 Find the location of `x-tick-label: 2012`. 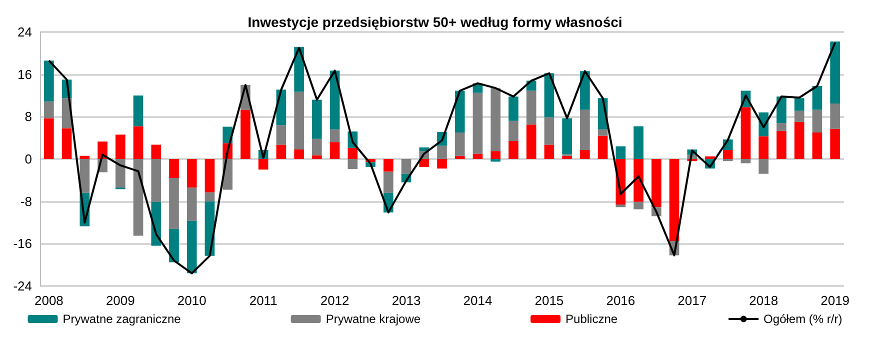

x-tick-label: 2012 is located at coordinates (335, 300).